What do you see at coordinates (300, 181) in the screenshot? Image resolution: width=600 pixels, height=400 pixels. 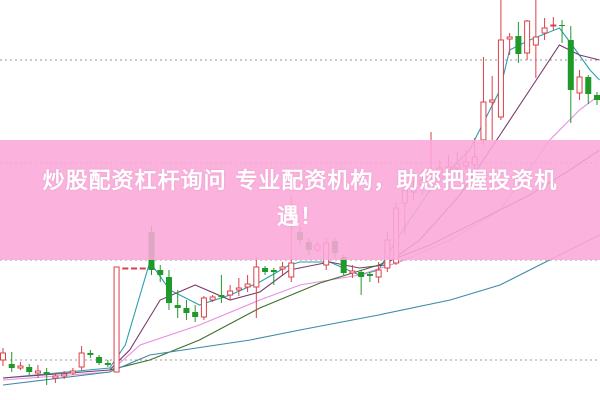 I see `banner-text-line-1: 炒股配资杠杆询问 专业配资机构，助您把握投资机` at bounding box center [300, 181].